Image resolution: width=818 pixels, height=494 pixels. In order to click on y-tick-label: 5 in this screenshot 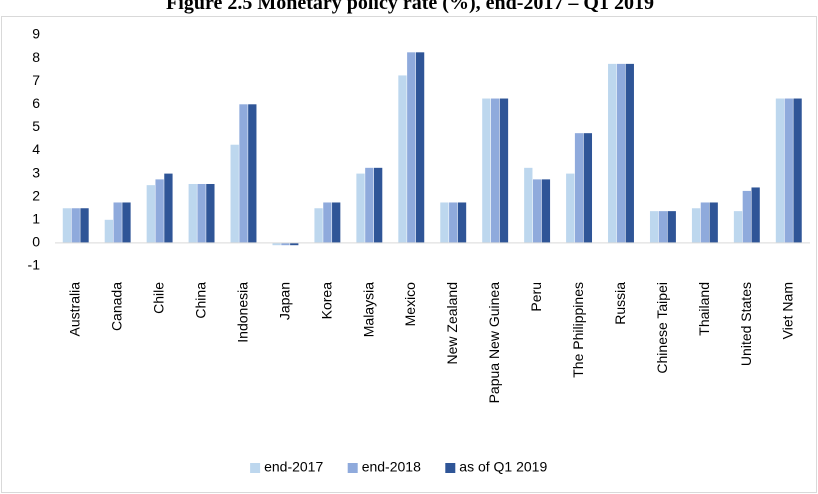, I will do `click(36, 126)`.